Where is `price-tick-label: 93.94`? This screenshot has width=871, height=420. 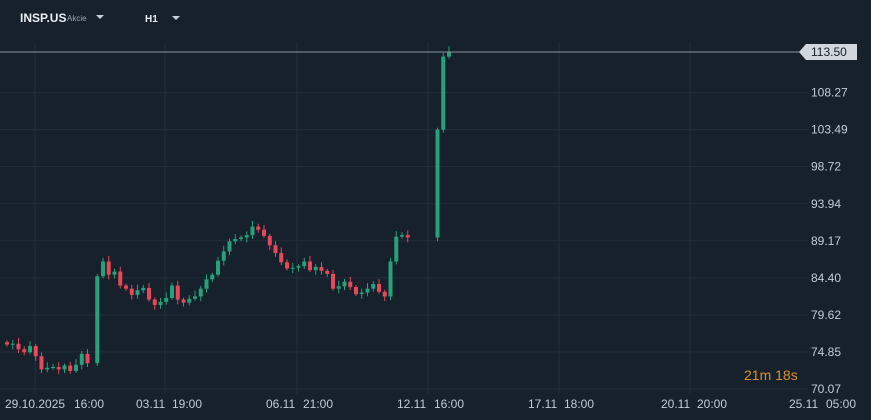
price-tick-label: 93.94 is located at coordinates (826, 204).